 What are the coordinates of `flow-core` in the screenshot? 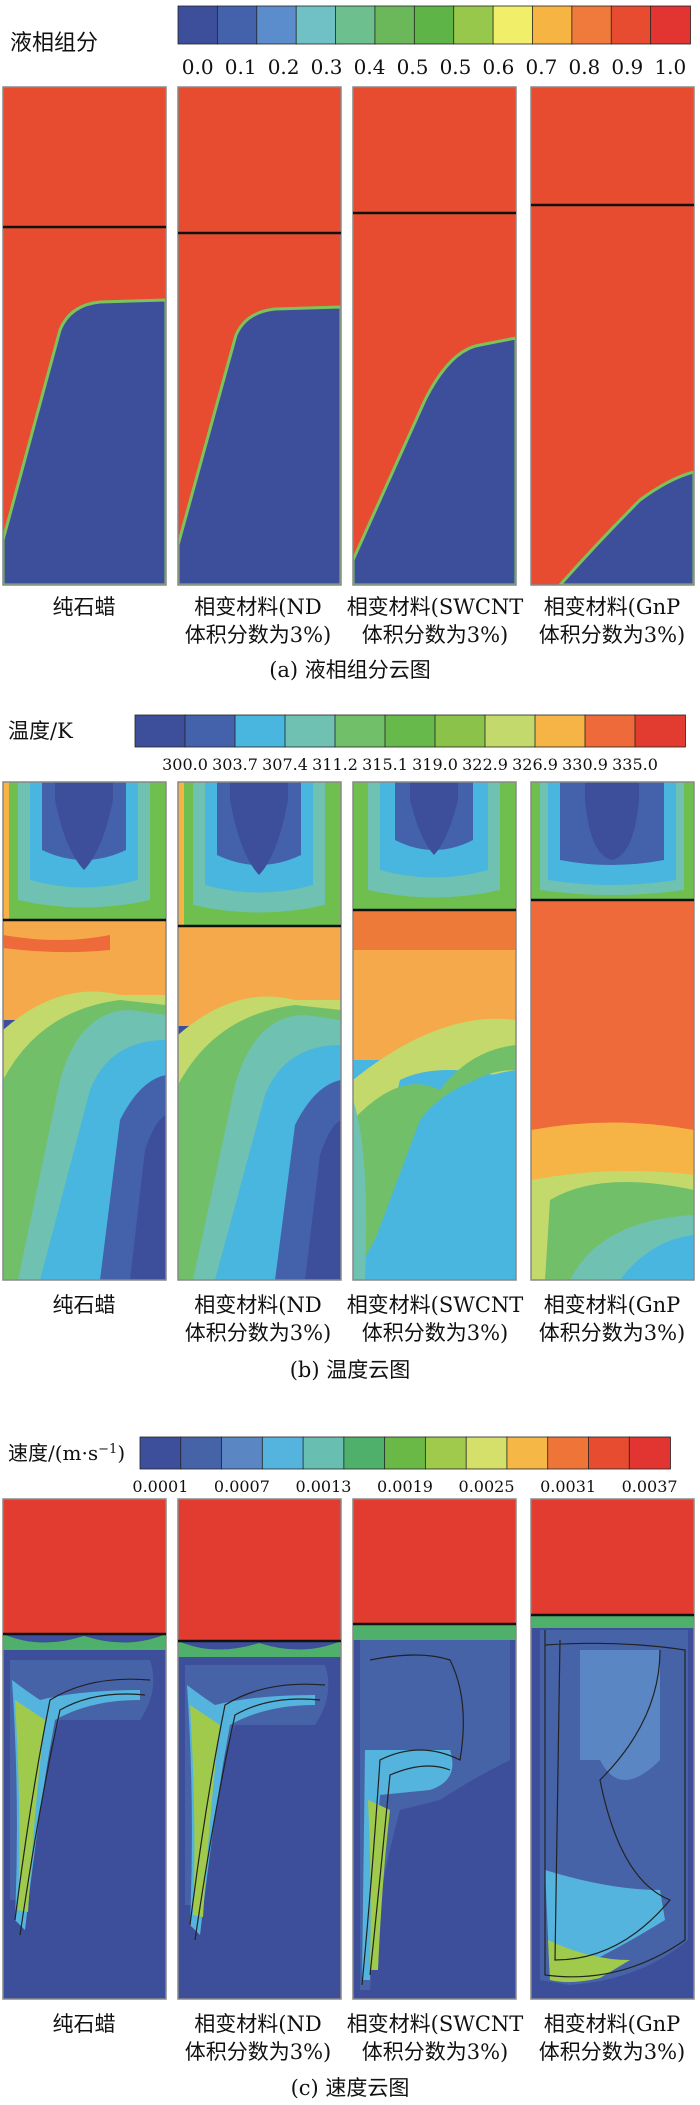 It's located at (589, 1961).